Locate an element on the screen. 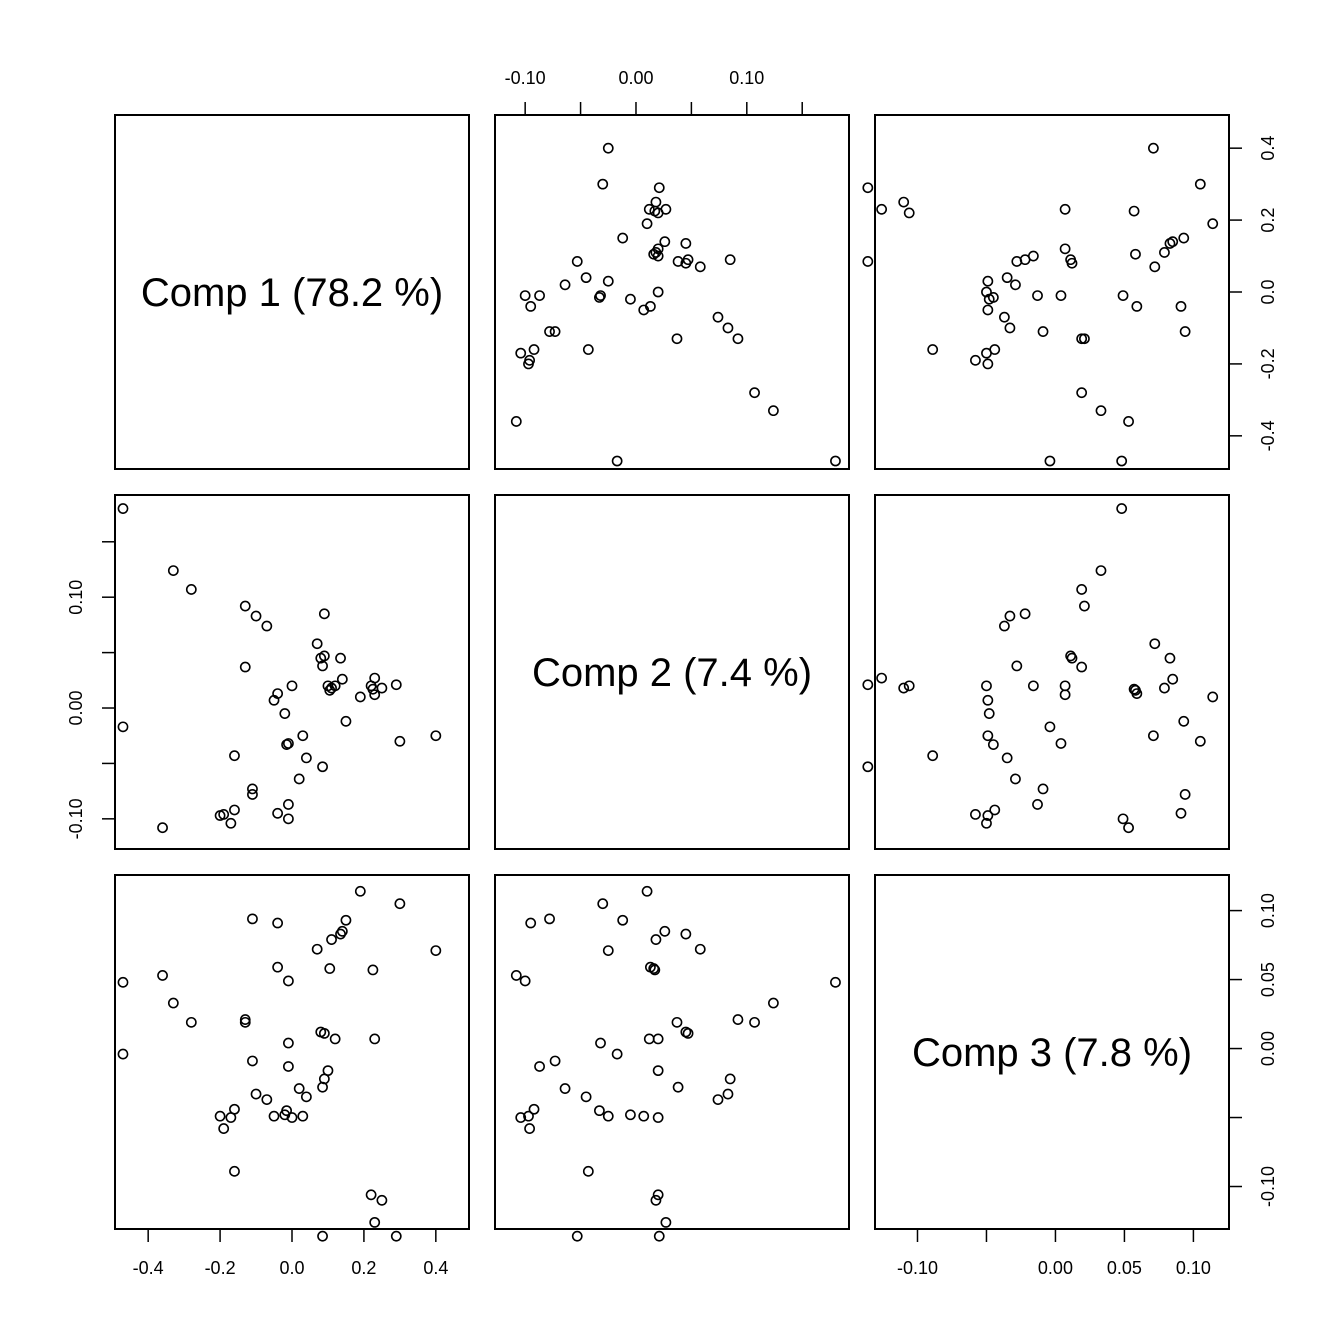 The width and height of the screenshot is (1344, 1344). tick-label: 0.0 is located at coordinates (291, 1268).